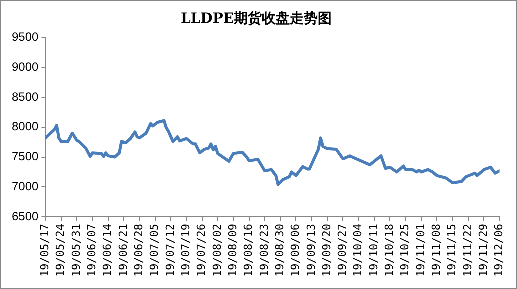 The height and width of the screenshot is (289, 517). What do you see at coordinates (421, 251) in the screenshot?
I see `x-tick-label: 19/11/01` at bounding box center [421, 251].